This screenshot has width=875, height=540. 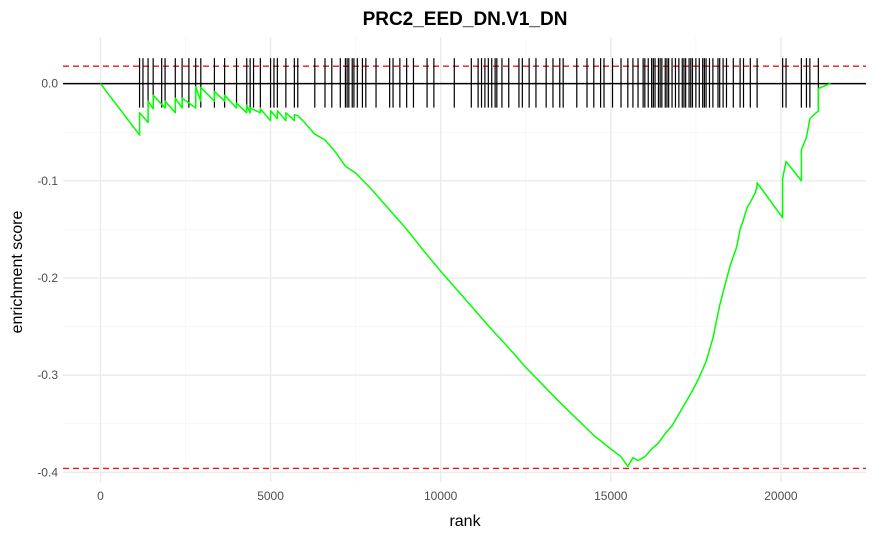 I want to click on x-tick-label: 20000, so click(x=781, y=496).